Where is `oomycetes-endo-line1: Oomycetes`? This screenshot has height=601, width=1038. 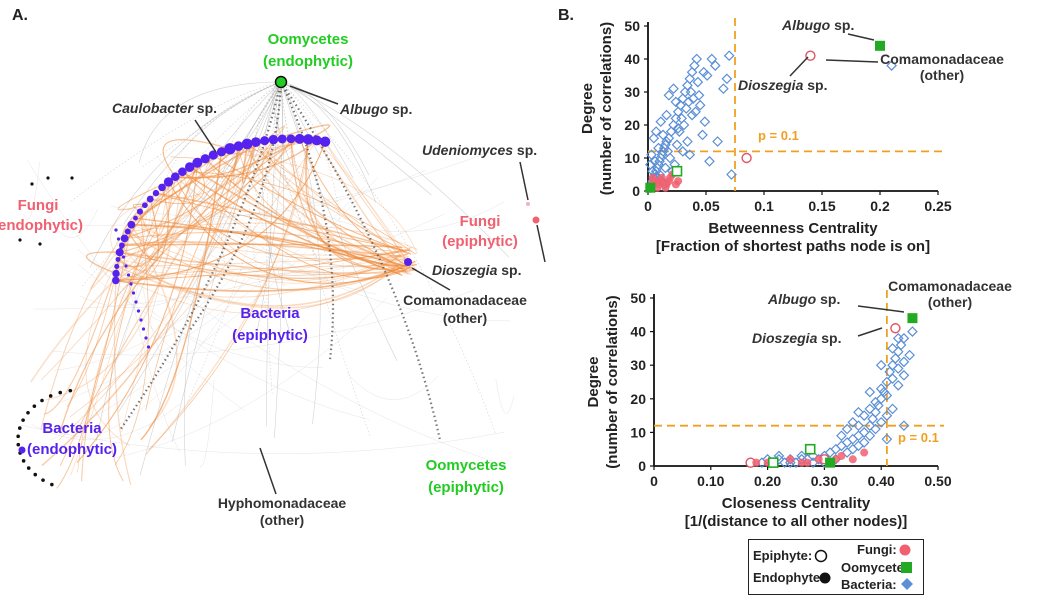 oomycetes-endo-line1: Oomycetes is located at coordinates (308, 39).